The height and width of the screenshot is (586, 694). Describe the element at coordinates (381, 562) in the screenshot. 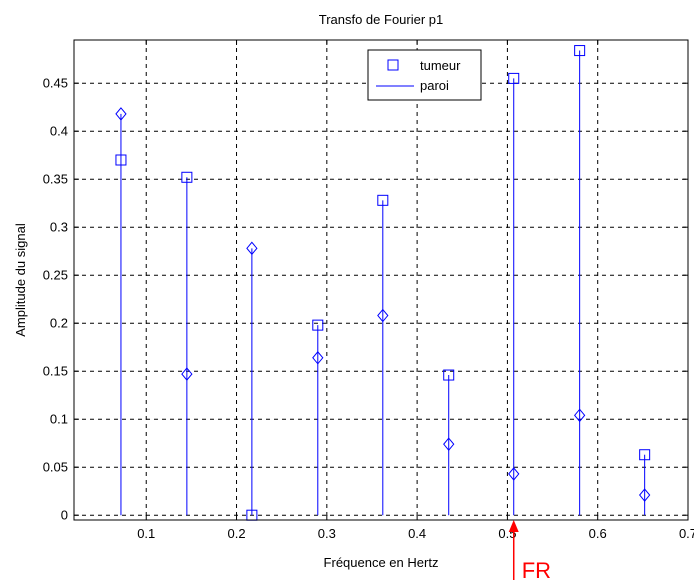

I see `x-axis-label: Fréquence en Hertz` at that location.